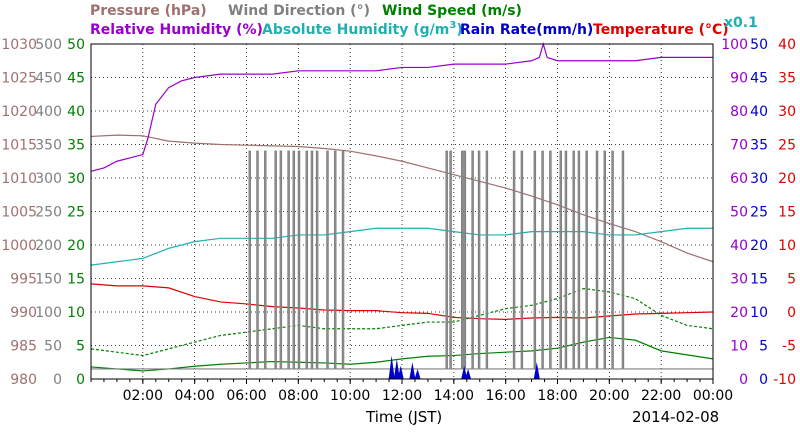 The image size is (800, 434). Describe the element at coordinates (23, 347) in the screenshot. I see `y-tick-label-pressure: 985` at that location.